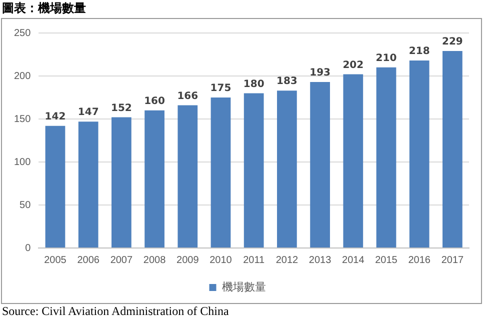 The image size is (483, 320). Describe the element at coordinates (26, 205) in the screenshot. I see `y-tick-label: 50` at that location.